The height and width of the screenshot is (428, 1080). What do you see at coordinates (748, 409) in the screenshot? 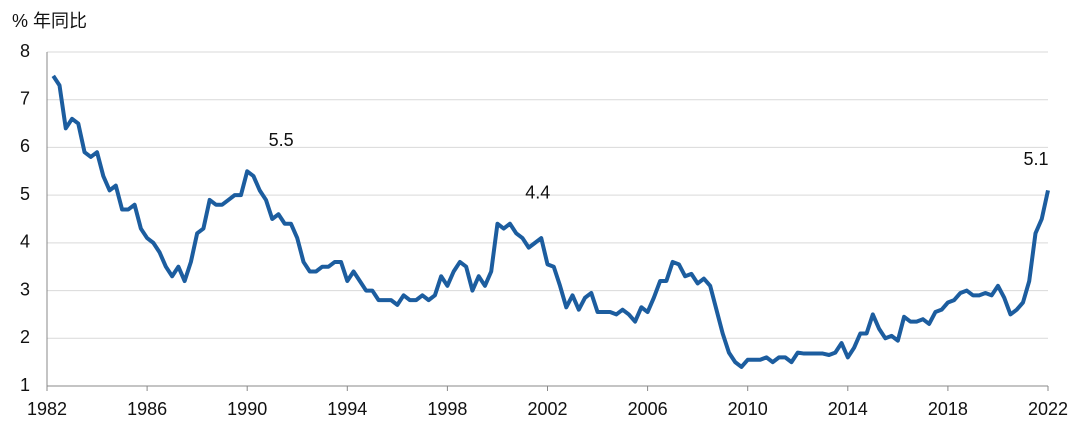
I see `x-tick-label: 2010` at bounding box center [748, 409].